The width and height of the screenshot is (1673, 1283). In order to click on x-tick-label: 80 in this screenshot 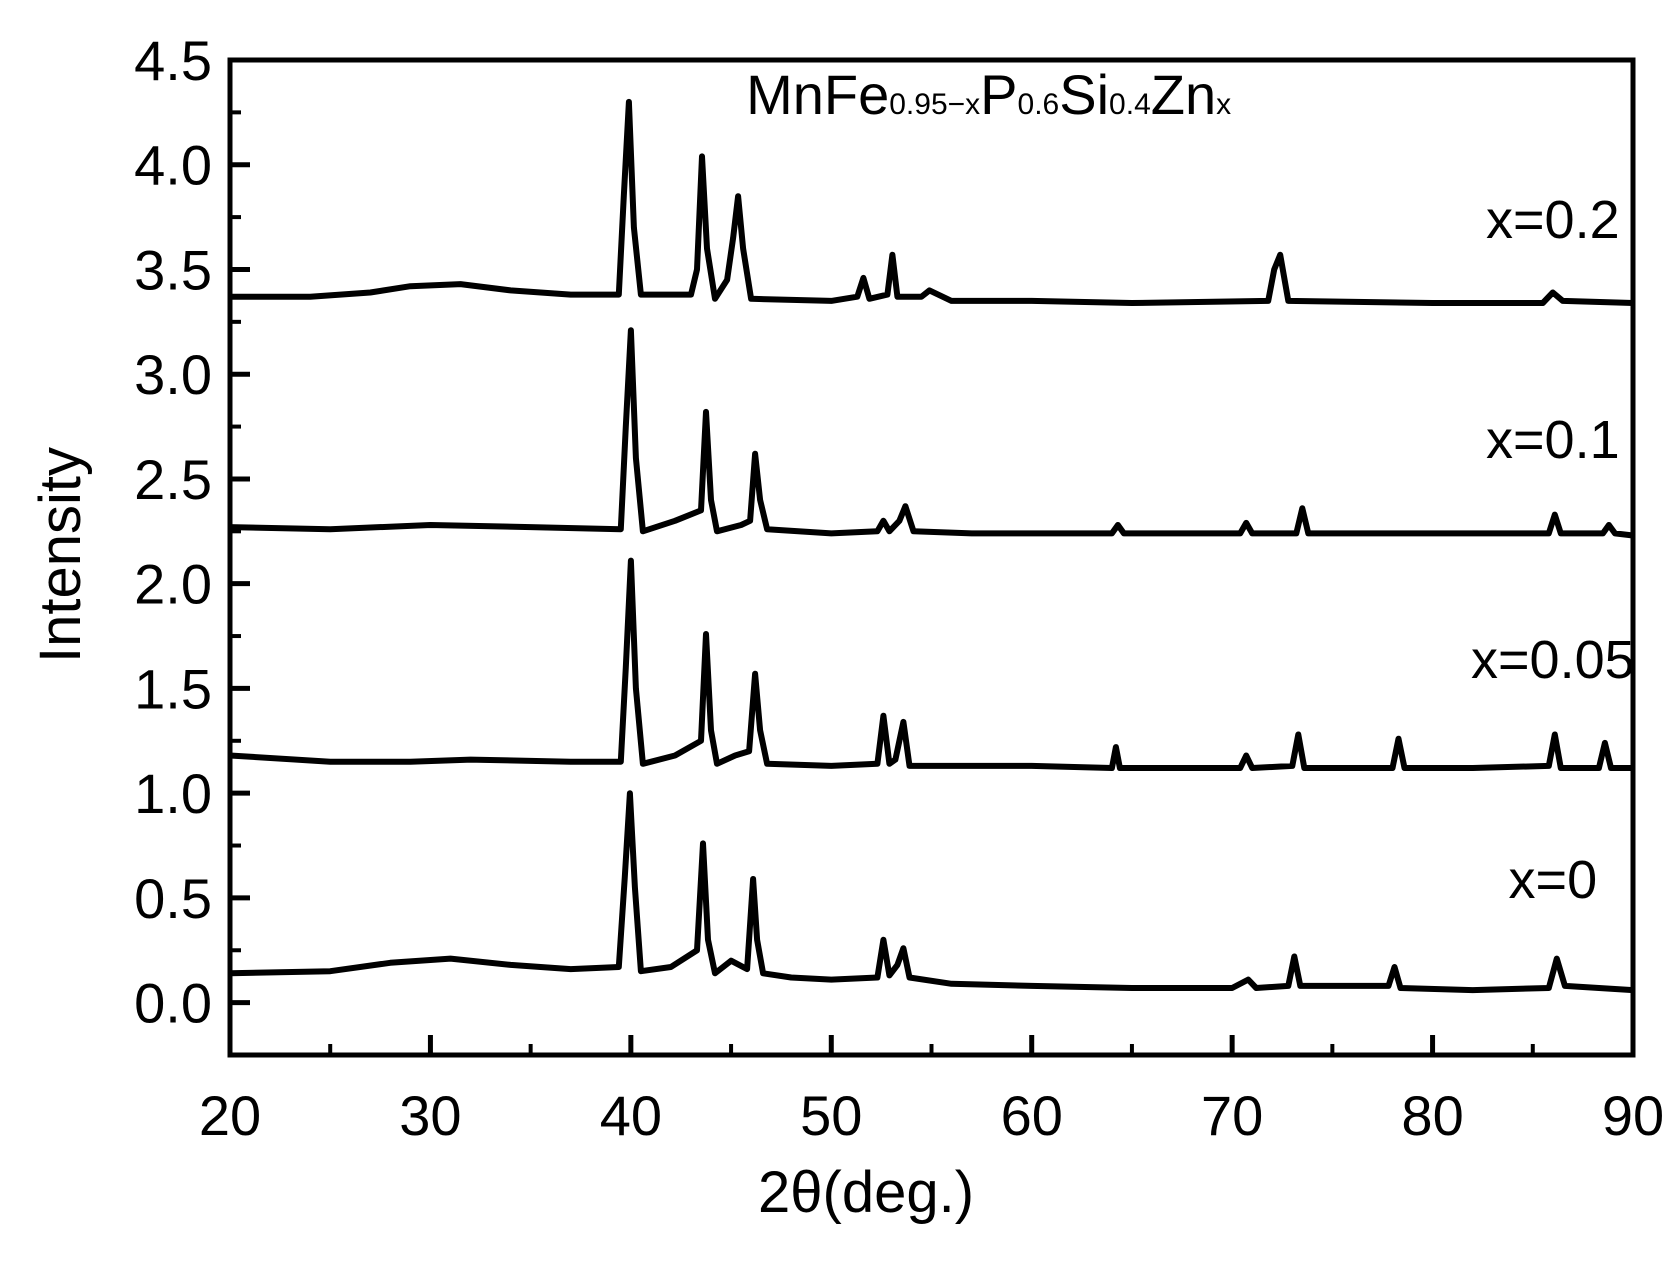, I will do `click(1432, 1115)`.